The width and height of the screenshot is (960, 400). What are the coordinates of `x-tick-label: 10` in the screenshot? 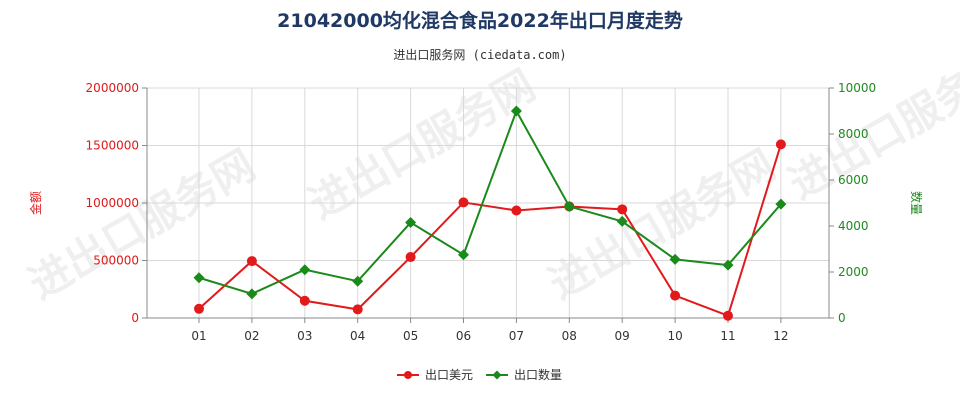 It's located at (674, 336).